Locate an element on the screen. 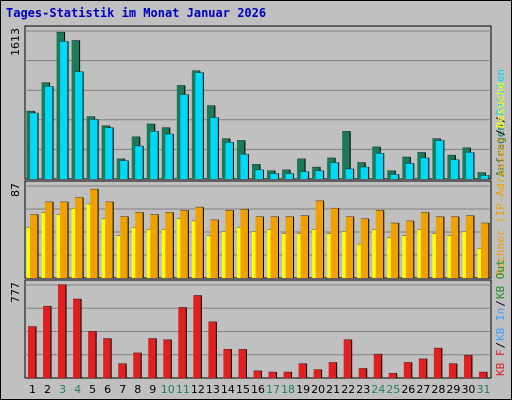  panel-hosts-visits-legend: Rechner (IP-Adressen) / Besuche is located at coordinates (500, 179).